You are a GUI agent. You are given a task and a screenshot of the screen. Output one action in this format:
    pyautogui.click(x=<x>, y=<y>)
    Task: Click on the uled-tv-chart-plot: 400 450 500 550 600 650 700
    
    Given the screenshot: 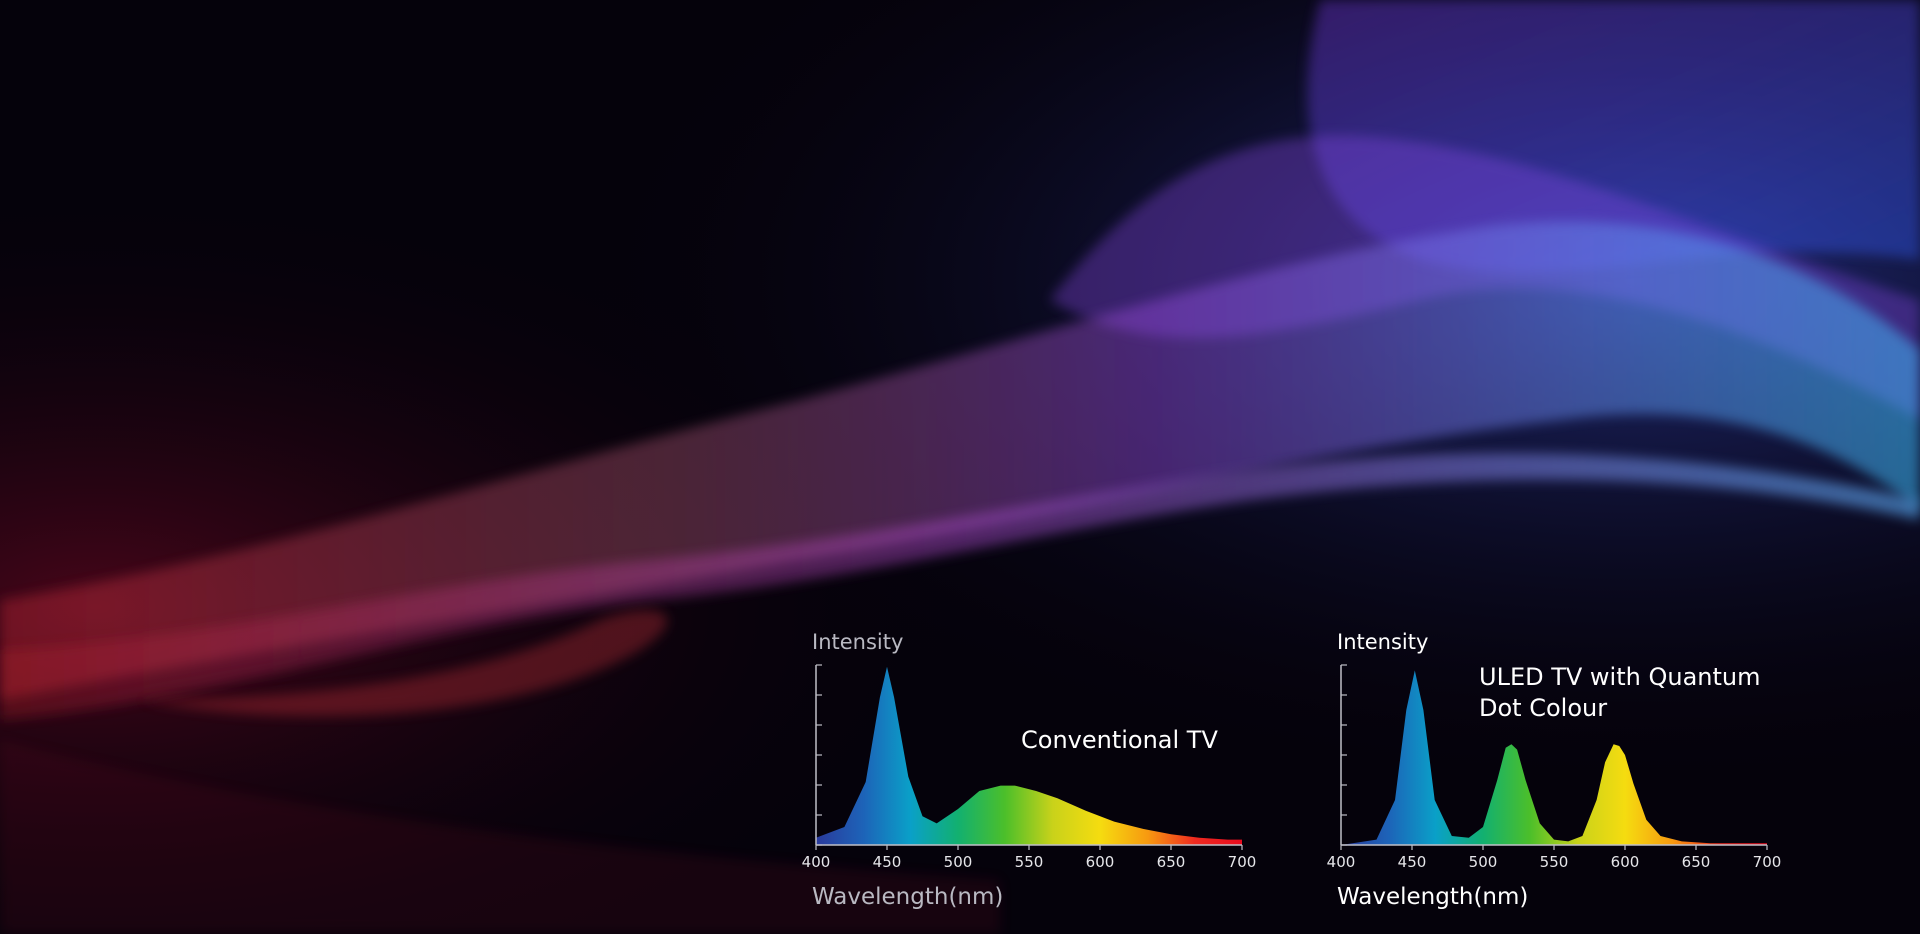 What is the action you would take?
    pyautogui.click(x=1554, y=767)
    